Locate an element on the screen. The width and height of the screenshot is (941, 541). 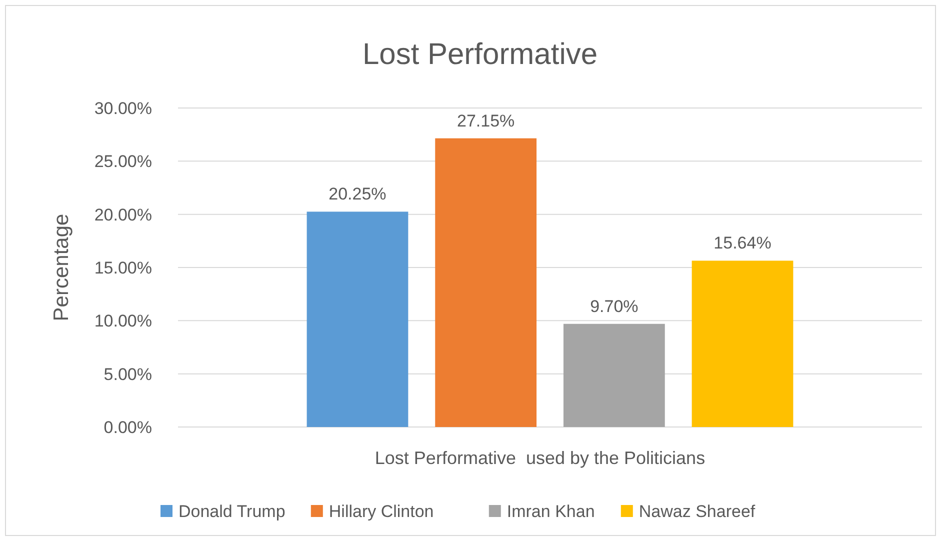
legend-label: Imran Khan is located at coordinates (550, 511).